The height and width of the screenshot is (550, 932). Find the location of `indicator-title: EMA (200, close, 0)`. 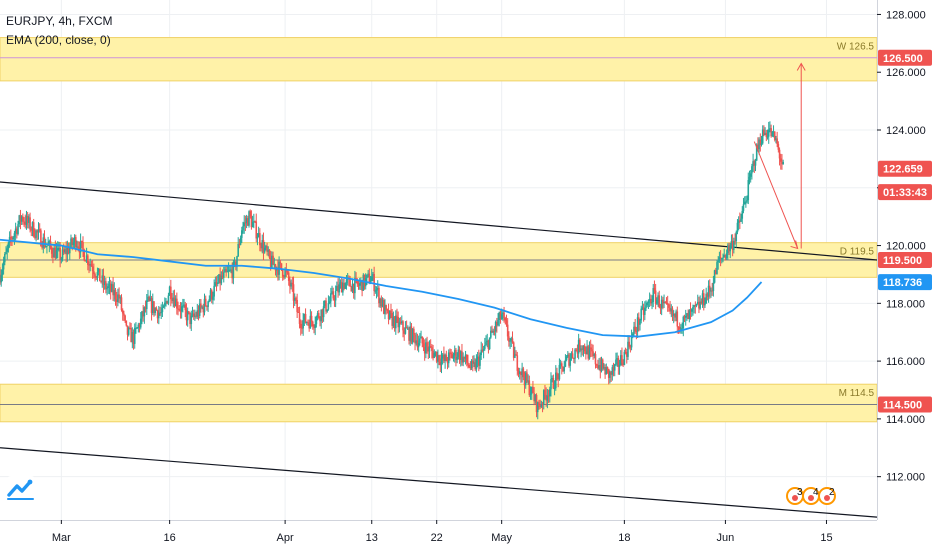

indicator-title: EMA (200, close, 0) is located at coordinates (58, 40).